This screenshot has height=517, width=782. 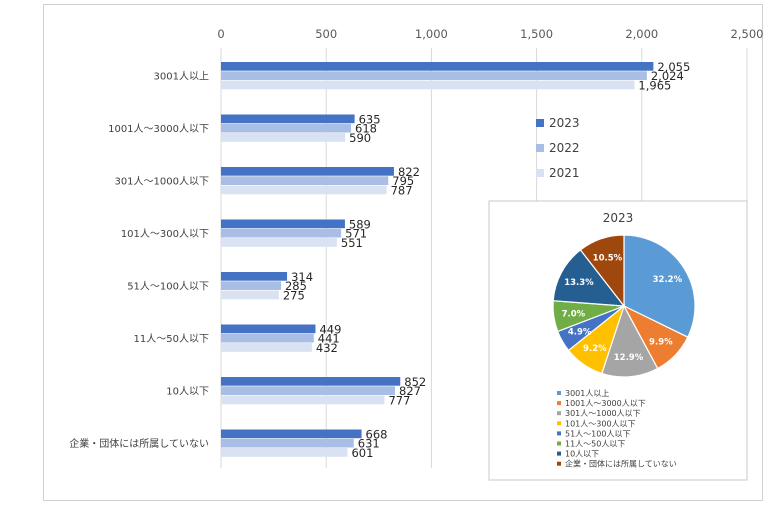 What do you see at coordinates (673, 67) in the screenshot?
I see `data-label: 2,055` at bounding box center [673, 67].